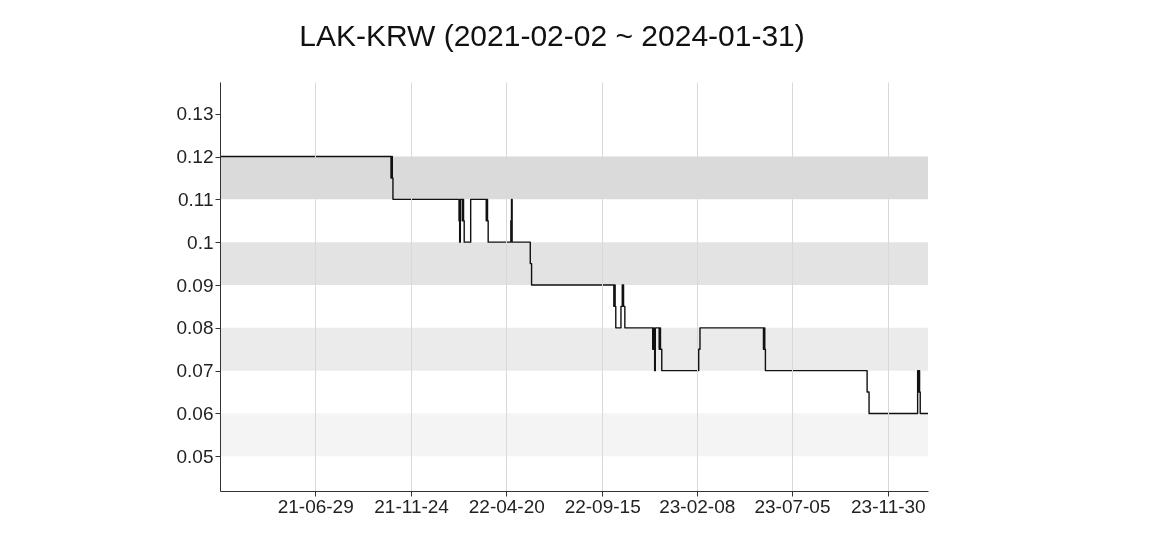 The height and width of the screenshot is (540, 1170). Describe the element at coordinates (792, 506) in the screenshot. I see `x-tick-label: 23-07-05` at that location.